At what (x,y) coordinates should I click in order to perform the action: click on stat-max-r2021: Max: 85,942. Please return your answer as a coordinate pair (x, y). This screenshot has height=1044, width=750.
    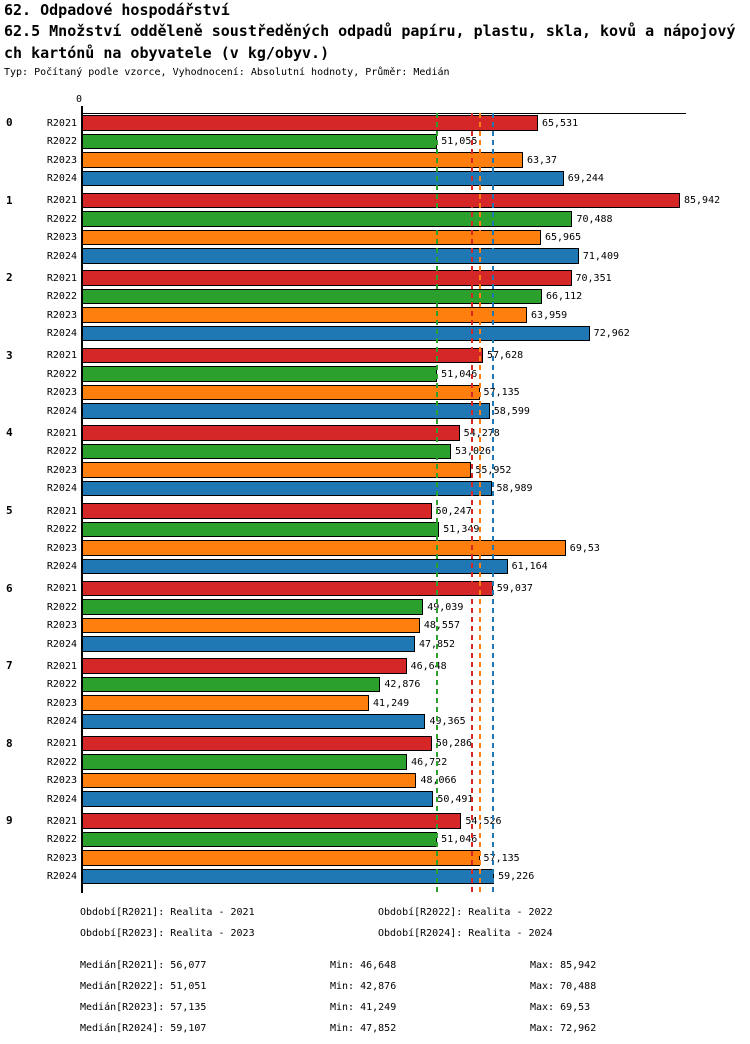
    Looking at the image, I should click on (563, 965).